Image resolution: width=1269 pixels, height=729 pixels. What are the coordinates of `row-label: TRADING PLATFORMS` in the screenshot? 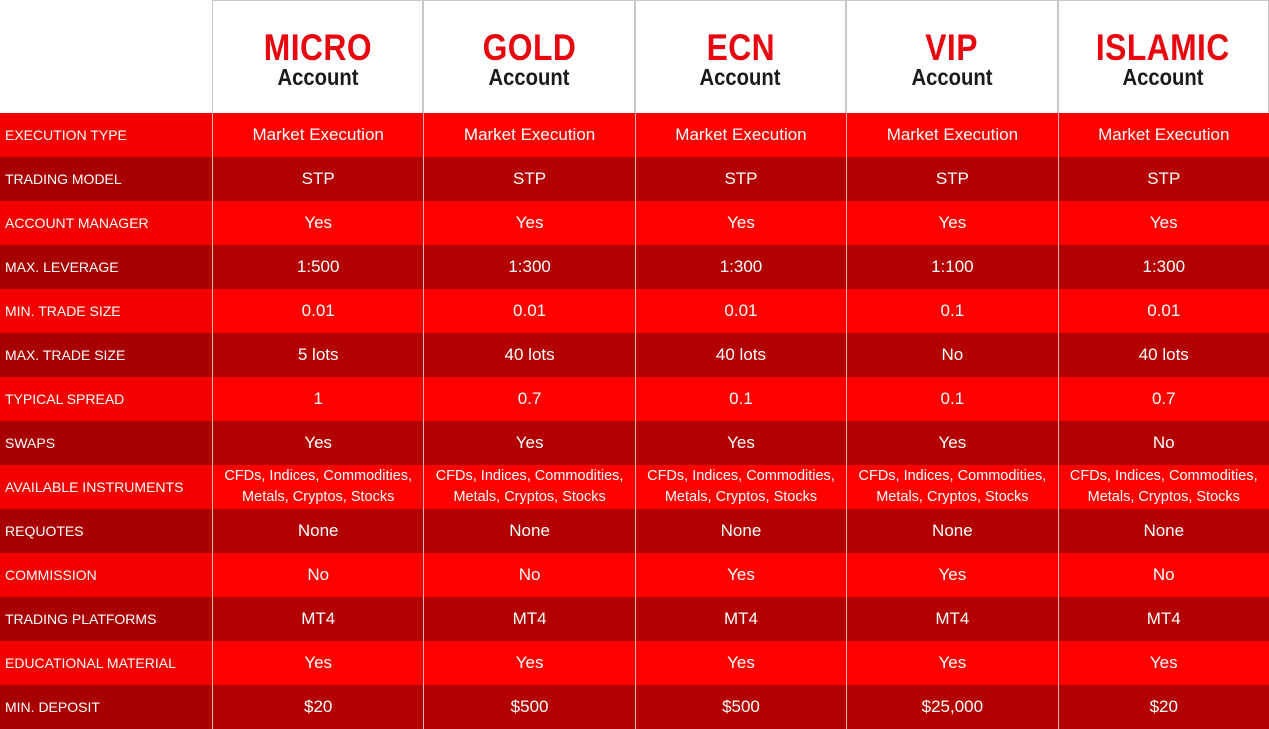 It's located at (106, 619).